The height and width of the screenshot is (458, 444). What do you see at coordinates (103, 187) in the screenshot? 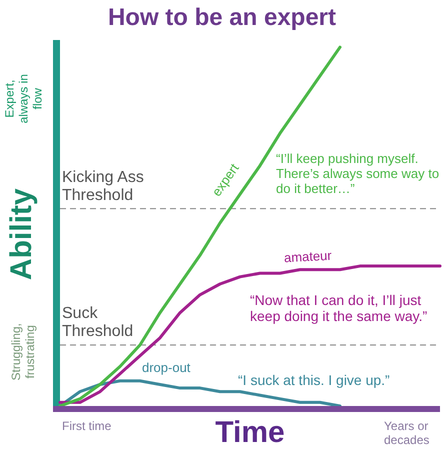
I see `ref-line-label: Kicking Ass Threshold` at bounding box center [103, 187].